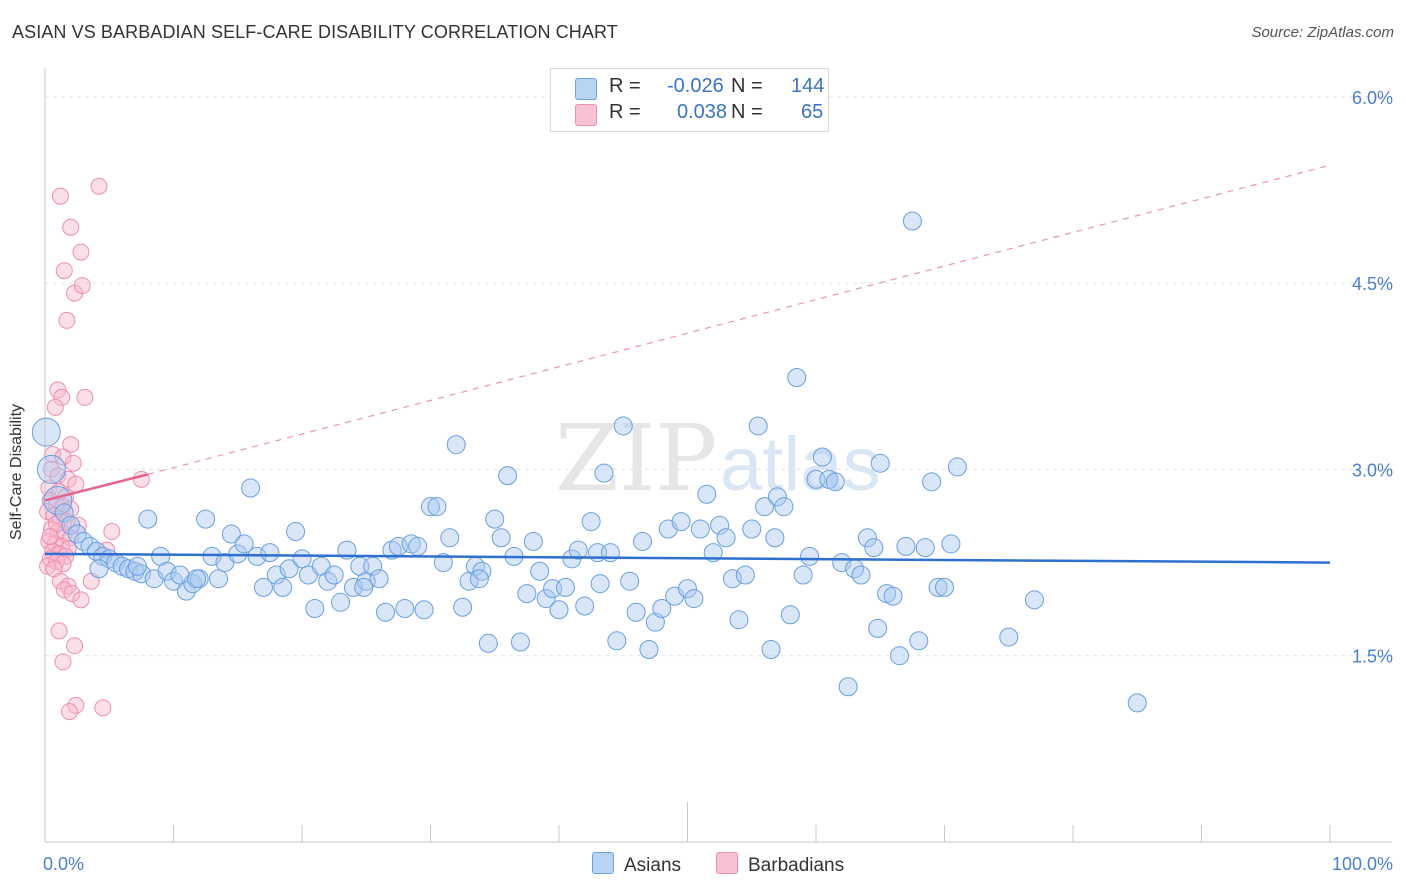  What do you see at coordinates (1372, 657) in the screenshot?
I see `y-tick-label: 1.5%` at bounding box center [1372, 657].